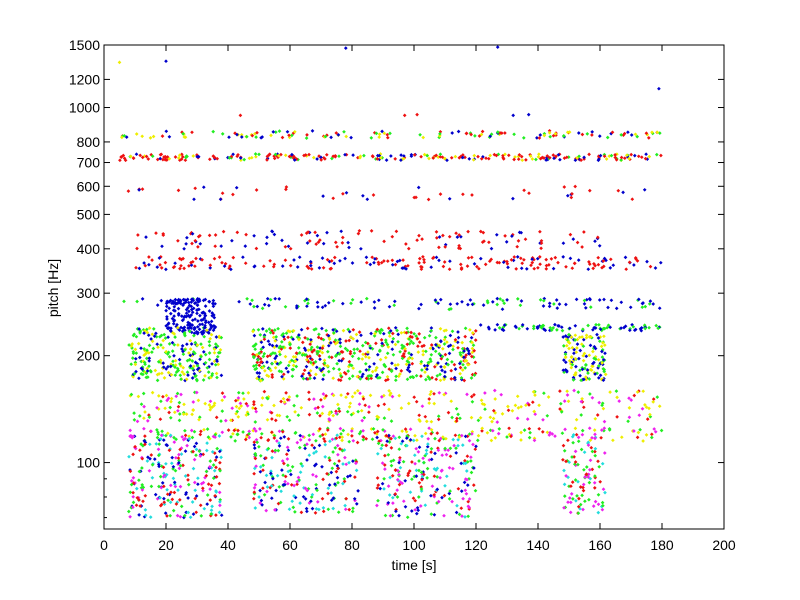 This screenshot has width=800, height=600. Describe the element at coordinates (84, 108) in the screenshot. I see `y-tick-label-1000: 1000` at that location.